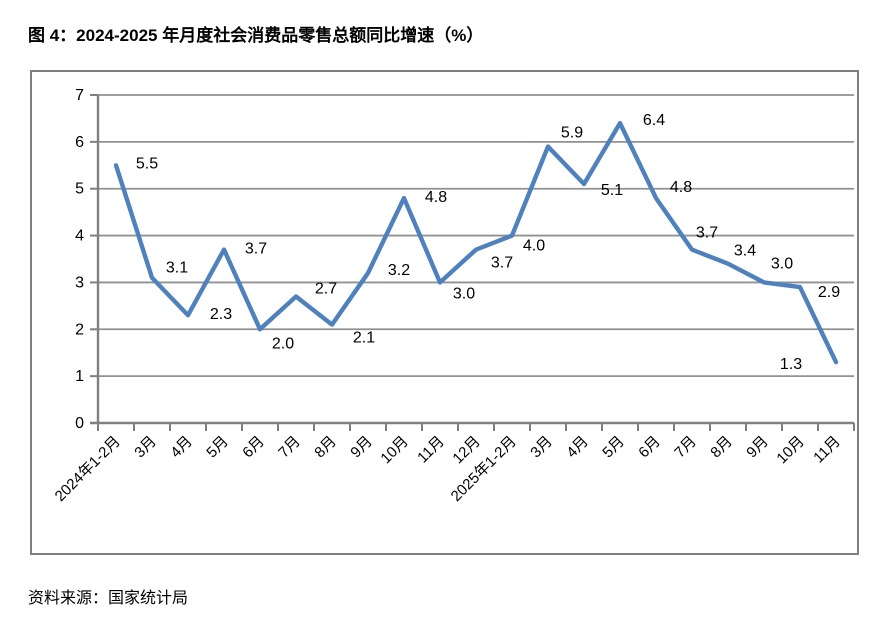 The width and height of the screenshot is (884, 627). I want to click on y-tick-label: 1, so click(79, 376).